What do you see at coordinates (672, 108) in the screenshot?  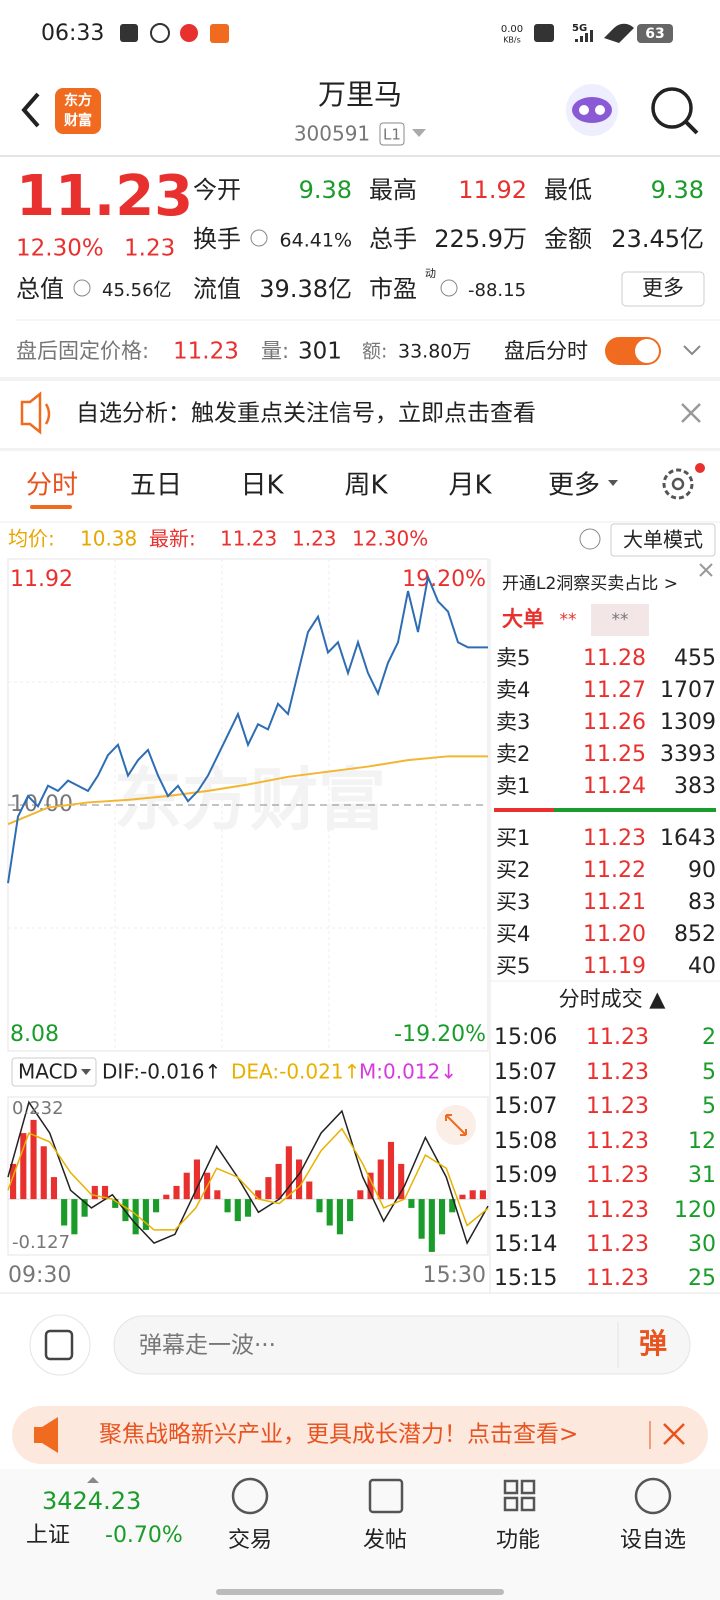 I see `search-icon` at bounding box center [672, 108].